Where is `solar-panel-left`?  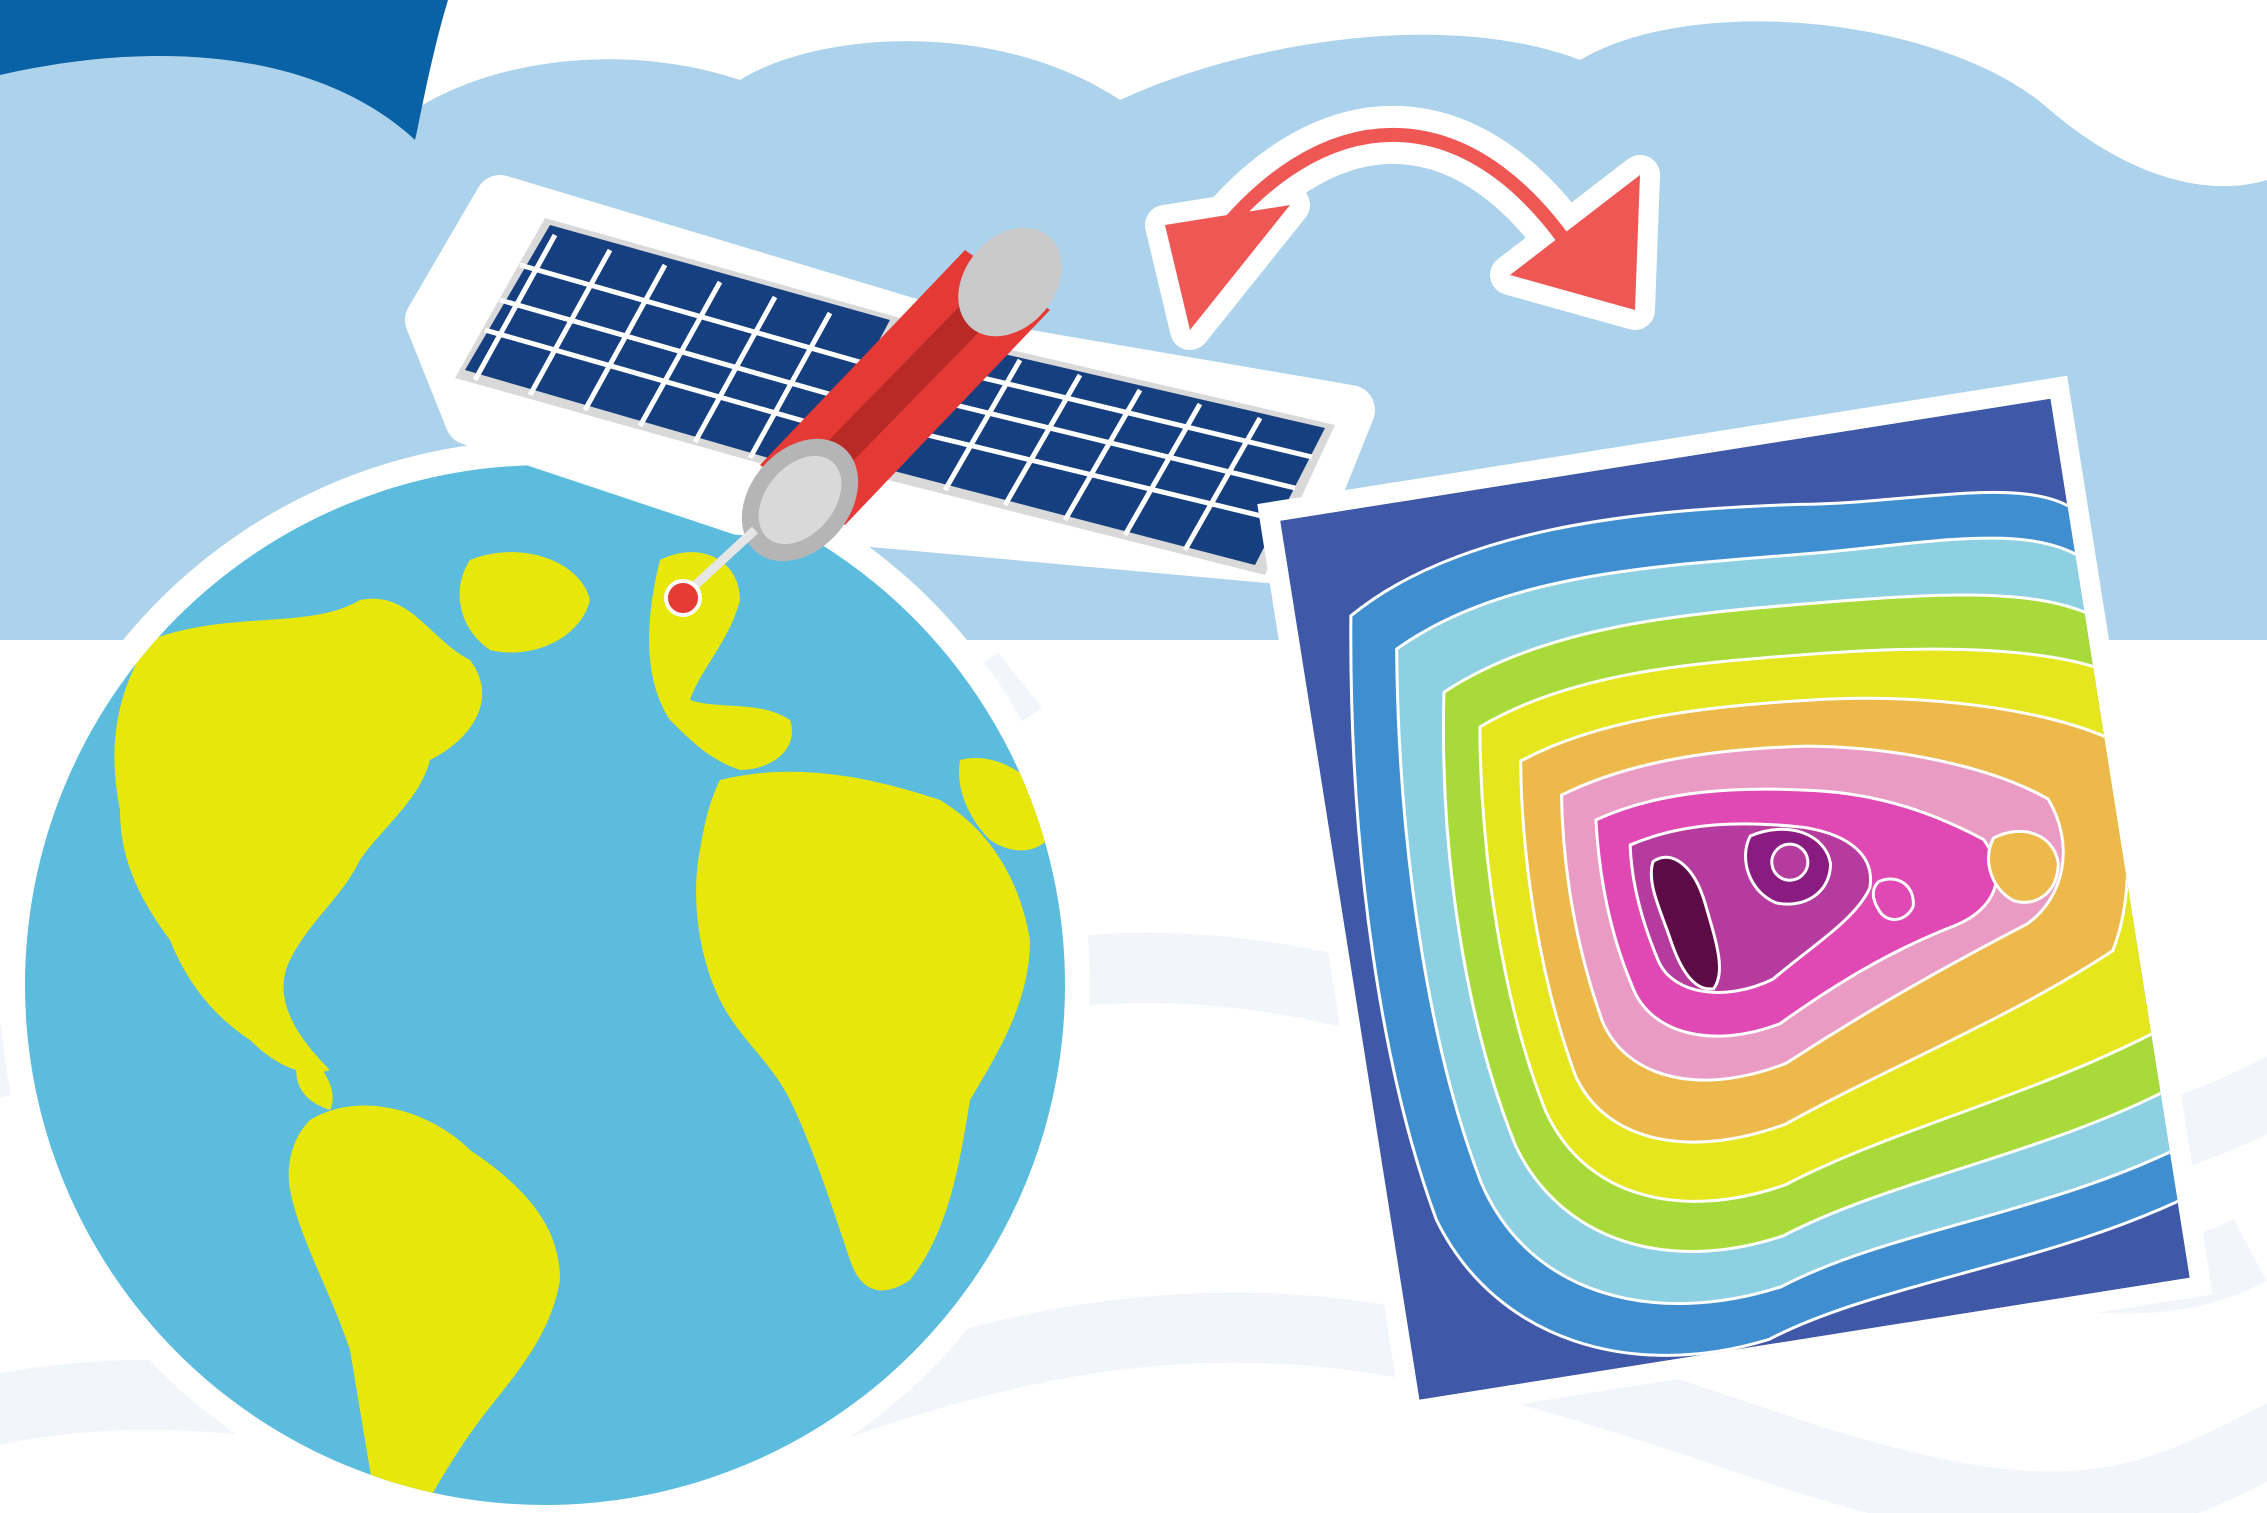 solar-panel-left is located at coordinates (677, 349).